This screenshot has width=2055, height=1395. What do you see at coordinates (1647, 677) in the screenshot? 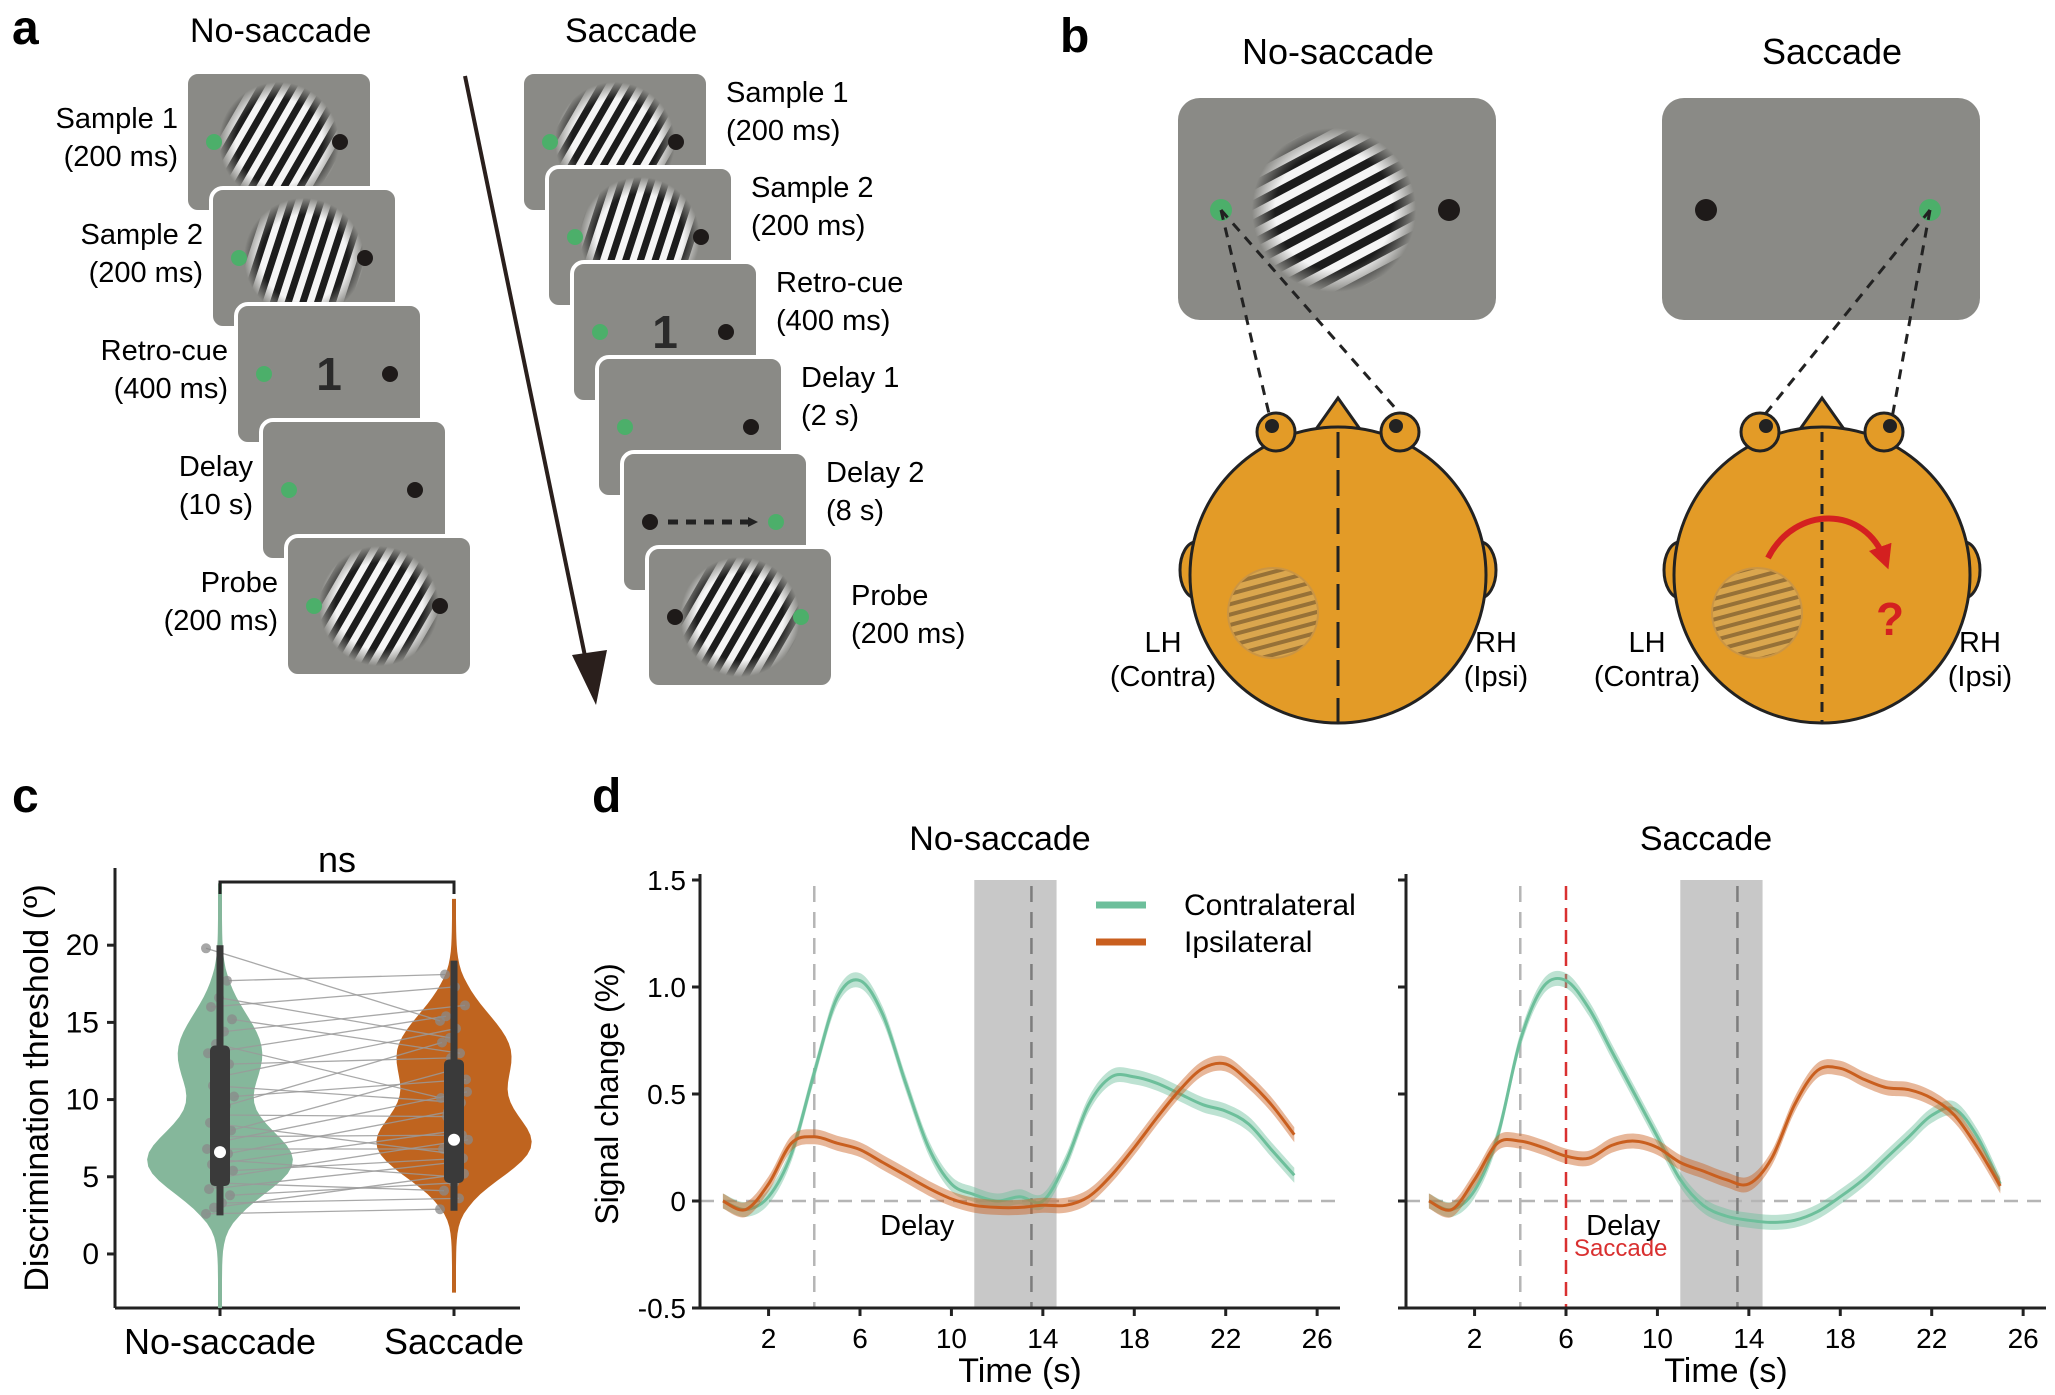
I see `b-contra-label-2: (Contra)` at bounding box center [1647, 677].